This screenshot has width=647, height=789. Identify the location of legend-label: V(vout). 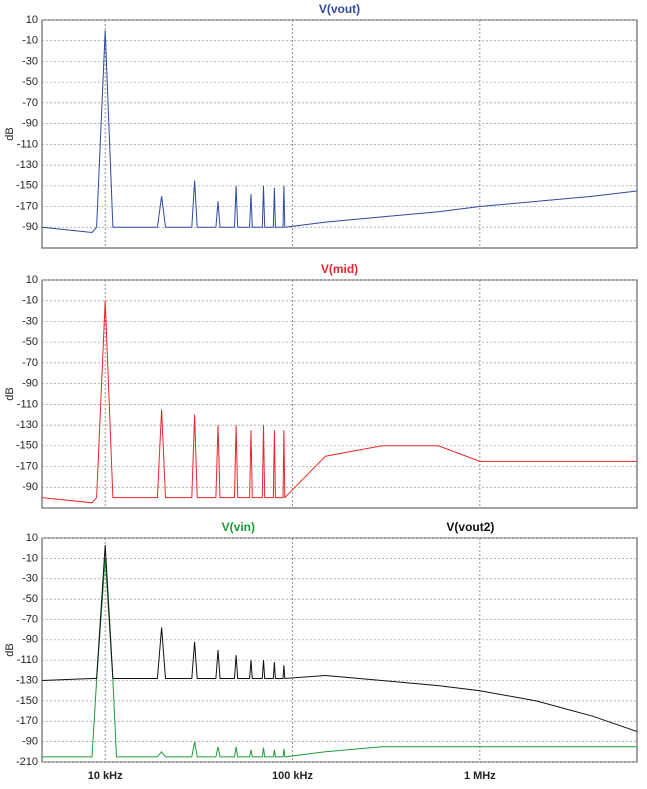
(339, 9).